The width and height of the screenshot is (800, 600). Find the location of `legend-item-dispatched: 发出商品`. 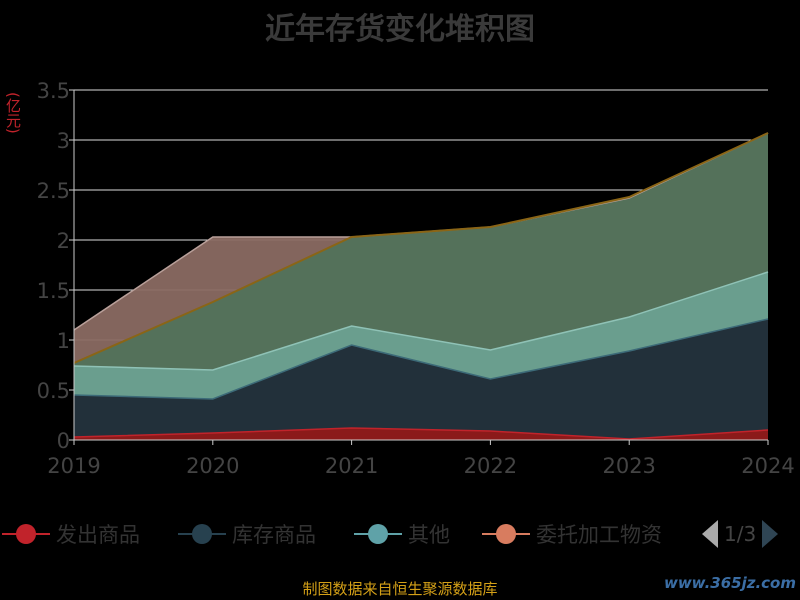

legend-item-dispatched: 发出商品 is located at coordinates (71, 534).